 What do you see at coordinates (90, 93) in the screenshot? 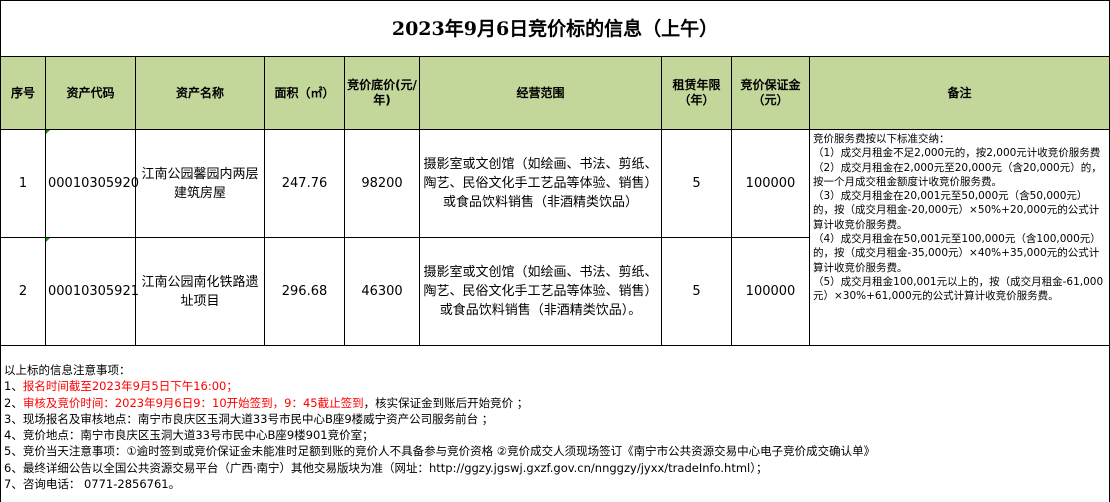
I see `header-cell: 资产代码` at bounding box center [90, 93].